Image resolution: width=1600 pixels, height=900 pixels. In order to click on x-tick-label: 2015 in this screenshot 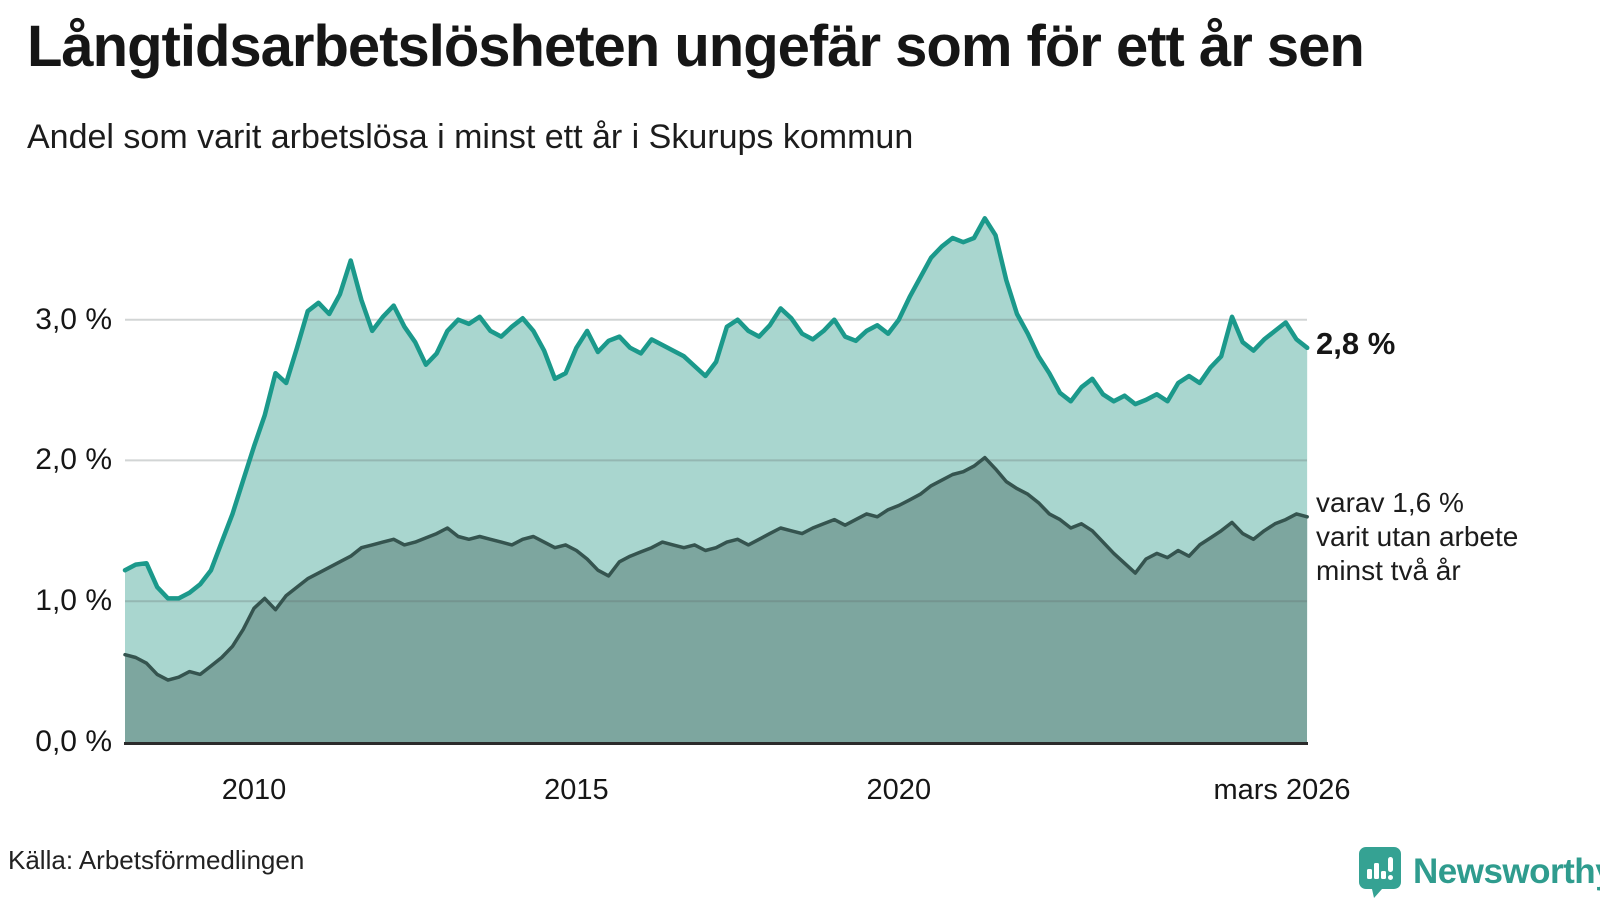, I will do `click(576, 790)`.